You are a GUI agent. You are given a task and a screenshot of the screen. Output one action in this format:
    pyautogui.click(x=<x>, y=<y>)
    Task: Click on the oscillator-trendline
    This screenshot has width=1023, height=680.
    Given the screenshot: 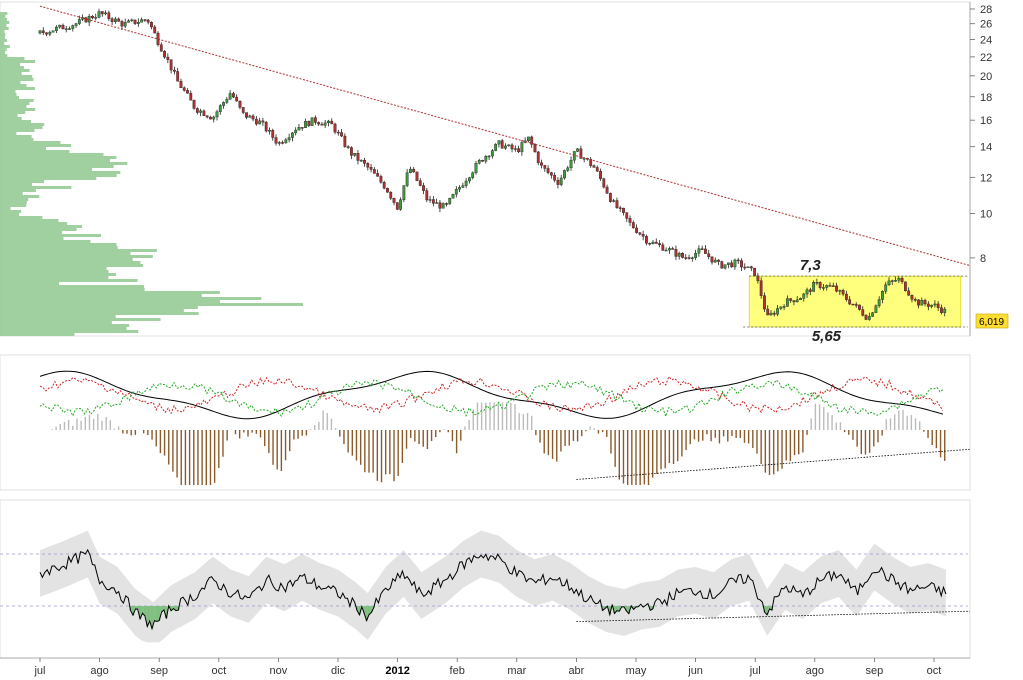 What is the action you would take?
    pyautogui.click(x=773, y=616)
    